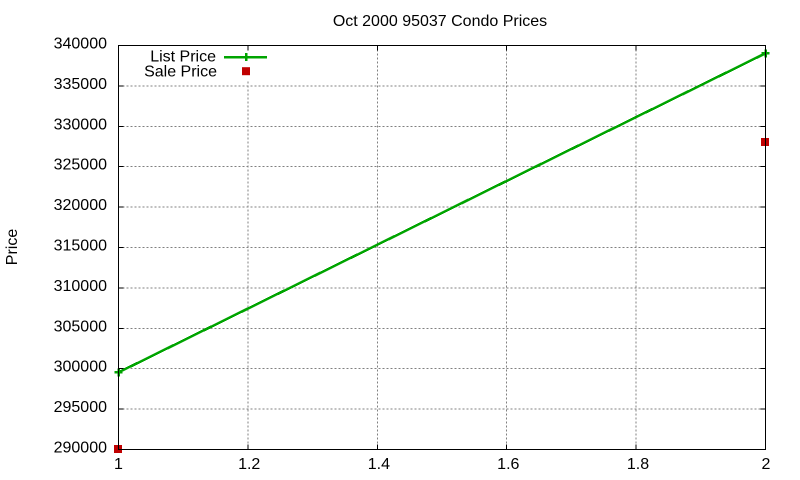 This screenshot has width=800, height=480. Describe the element at coordinates (80, 448) in the screenshot. I see `svg-text: 290000` at that location.